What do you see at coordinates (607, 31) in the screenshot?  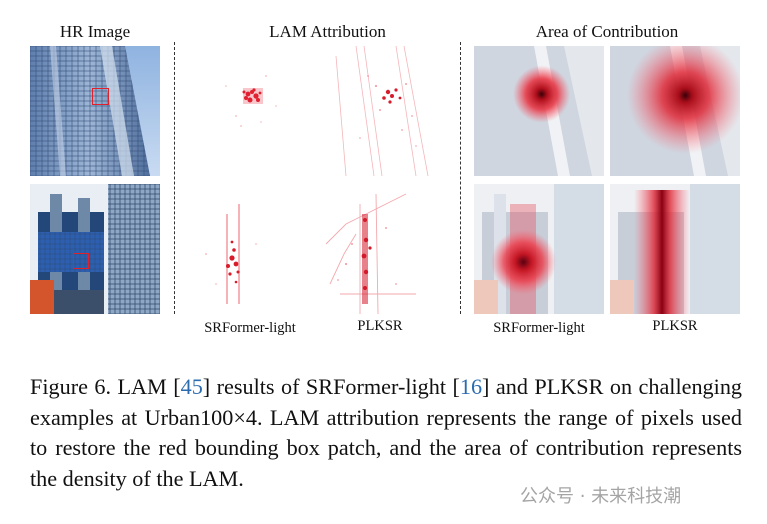 I see `header-area-of-contribution: Area of Contribution` at bounding box center [607, 31].